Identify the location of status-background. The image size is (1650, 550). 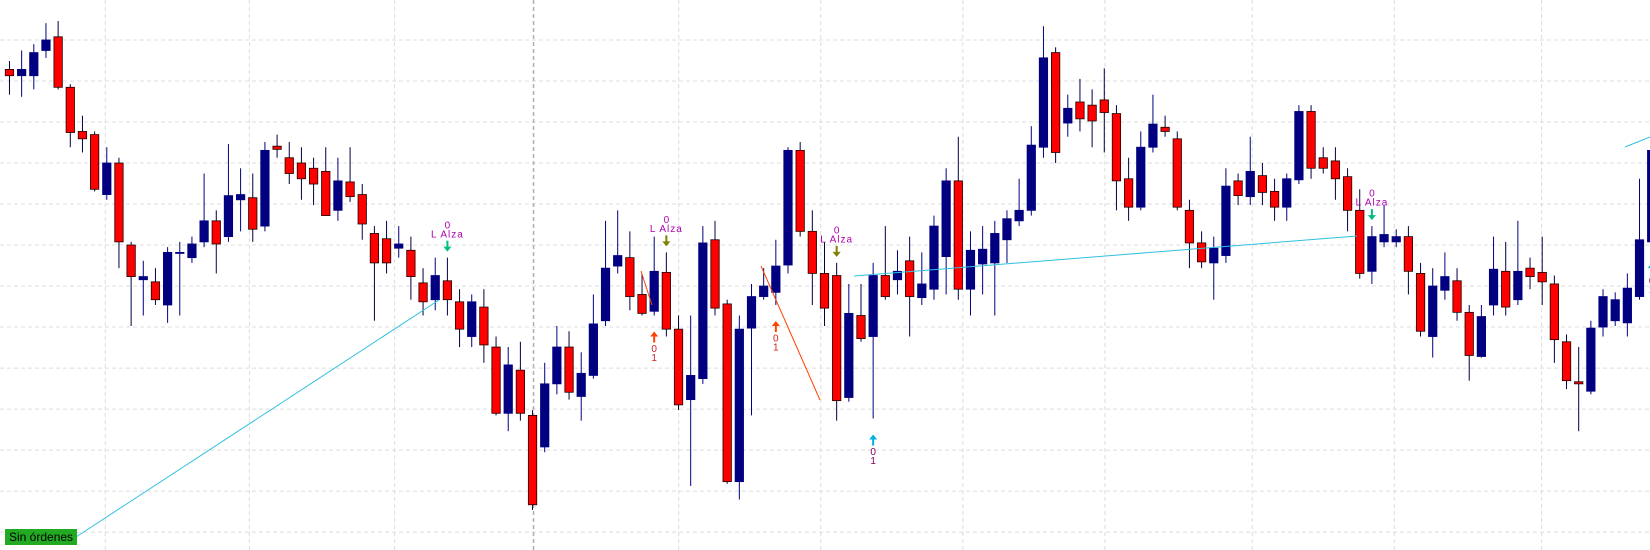
(41, 537).